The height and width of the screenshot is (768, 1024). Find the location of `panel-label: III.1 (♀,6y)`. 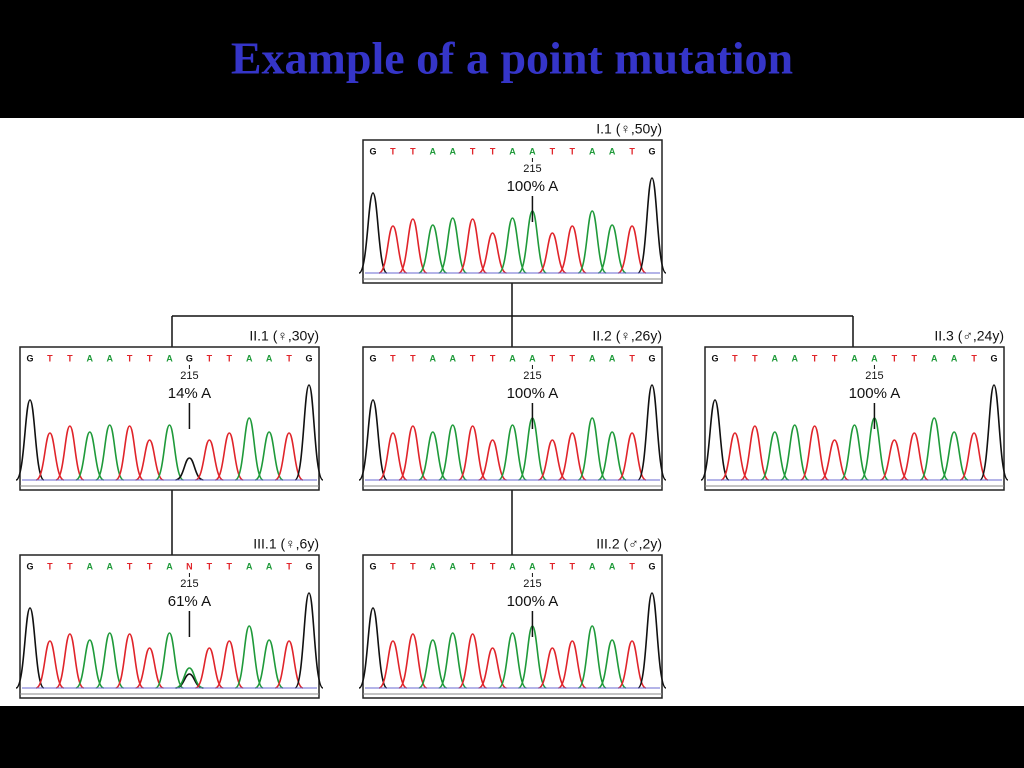

panel-label: III.1 (♀,6y) is located at coordinates (286, 544).